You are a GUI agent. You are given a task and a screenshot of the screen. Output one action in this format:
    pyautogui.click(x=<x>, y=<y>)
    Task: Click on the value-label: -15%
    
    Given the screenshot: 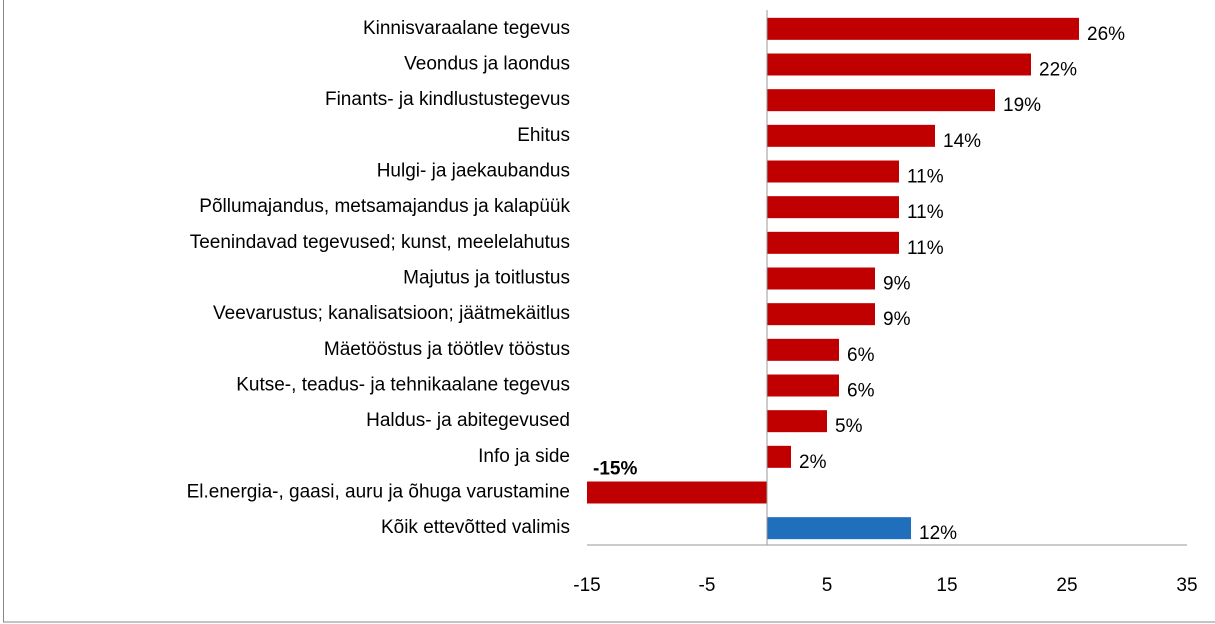 What is the action you would take?
    pyautogui.click(x=615, y=469)
    